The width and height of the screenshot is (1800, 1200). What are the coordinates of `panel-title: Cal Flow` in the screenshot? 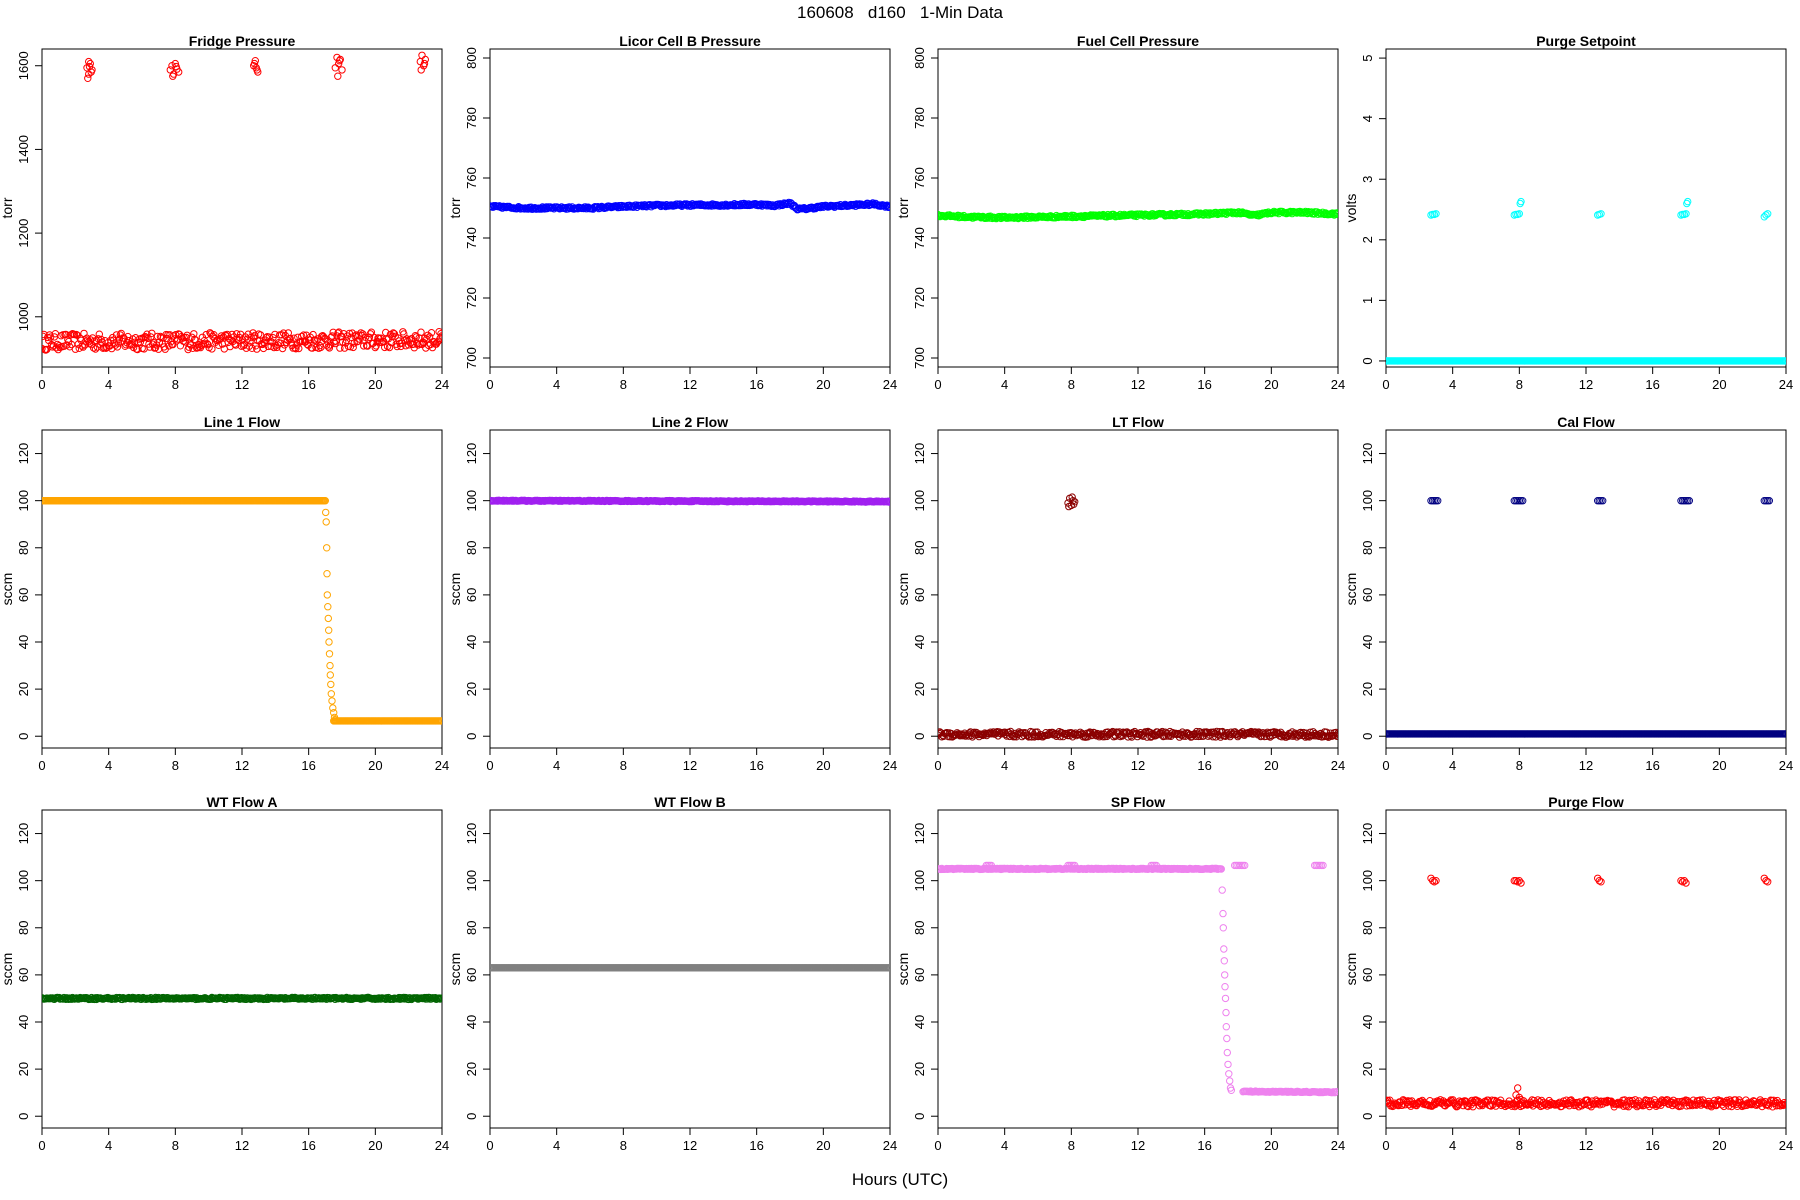 It's located at (1586, 422).